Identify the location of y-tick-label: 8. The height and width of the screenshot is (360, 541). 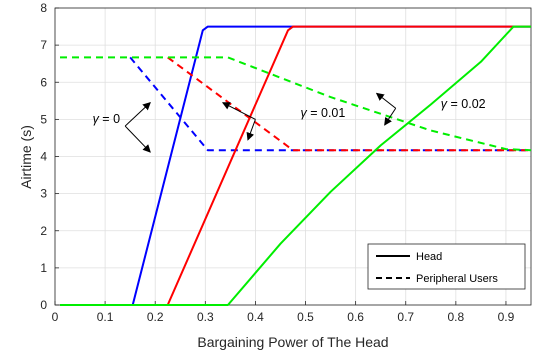
(43, 8).